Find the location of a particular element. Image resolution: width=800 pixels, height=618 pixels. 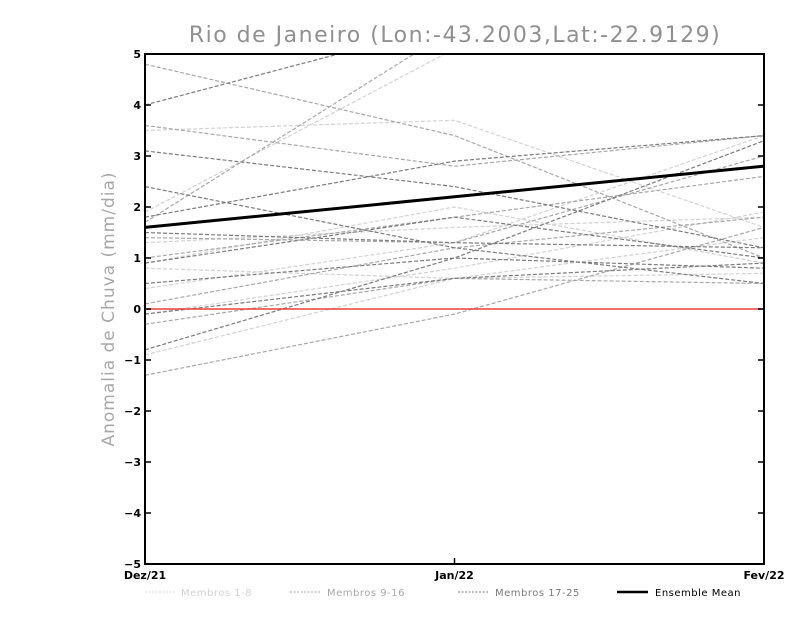

y-axis-label: Anomalia de Chuva (mm/dia) is located at coordinates (109, 308).